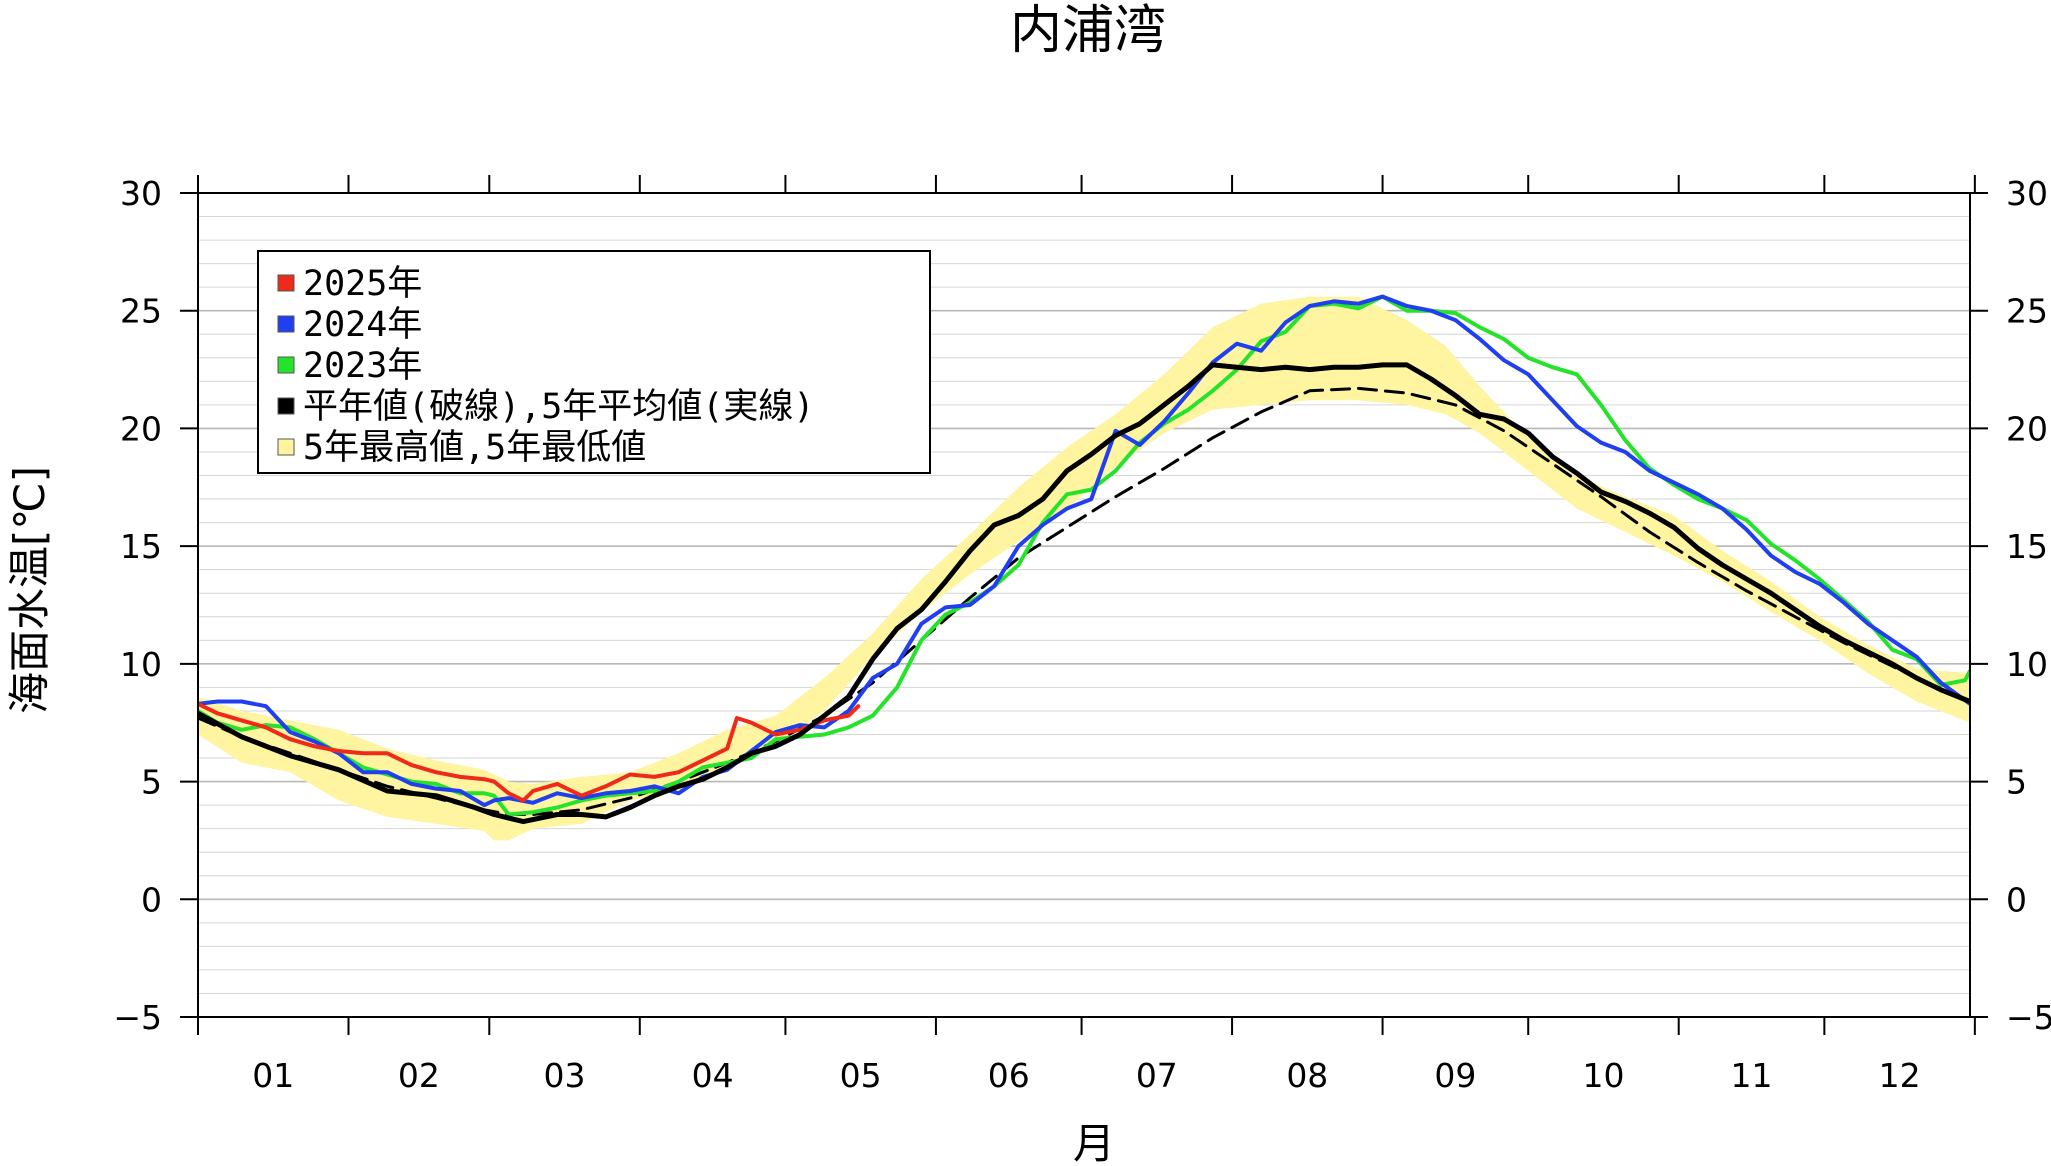 This screenshot has height=1166, width=2051. What do you see at coordinates (273, 1075) in the screenshot?
I see `x-tick-label: 01` at bounding box center [273, 1075].